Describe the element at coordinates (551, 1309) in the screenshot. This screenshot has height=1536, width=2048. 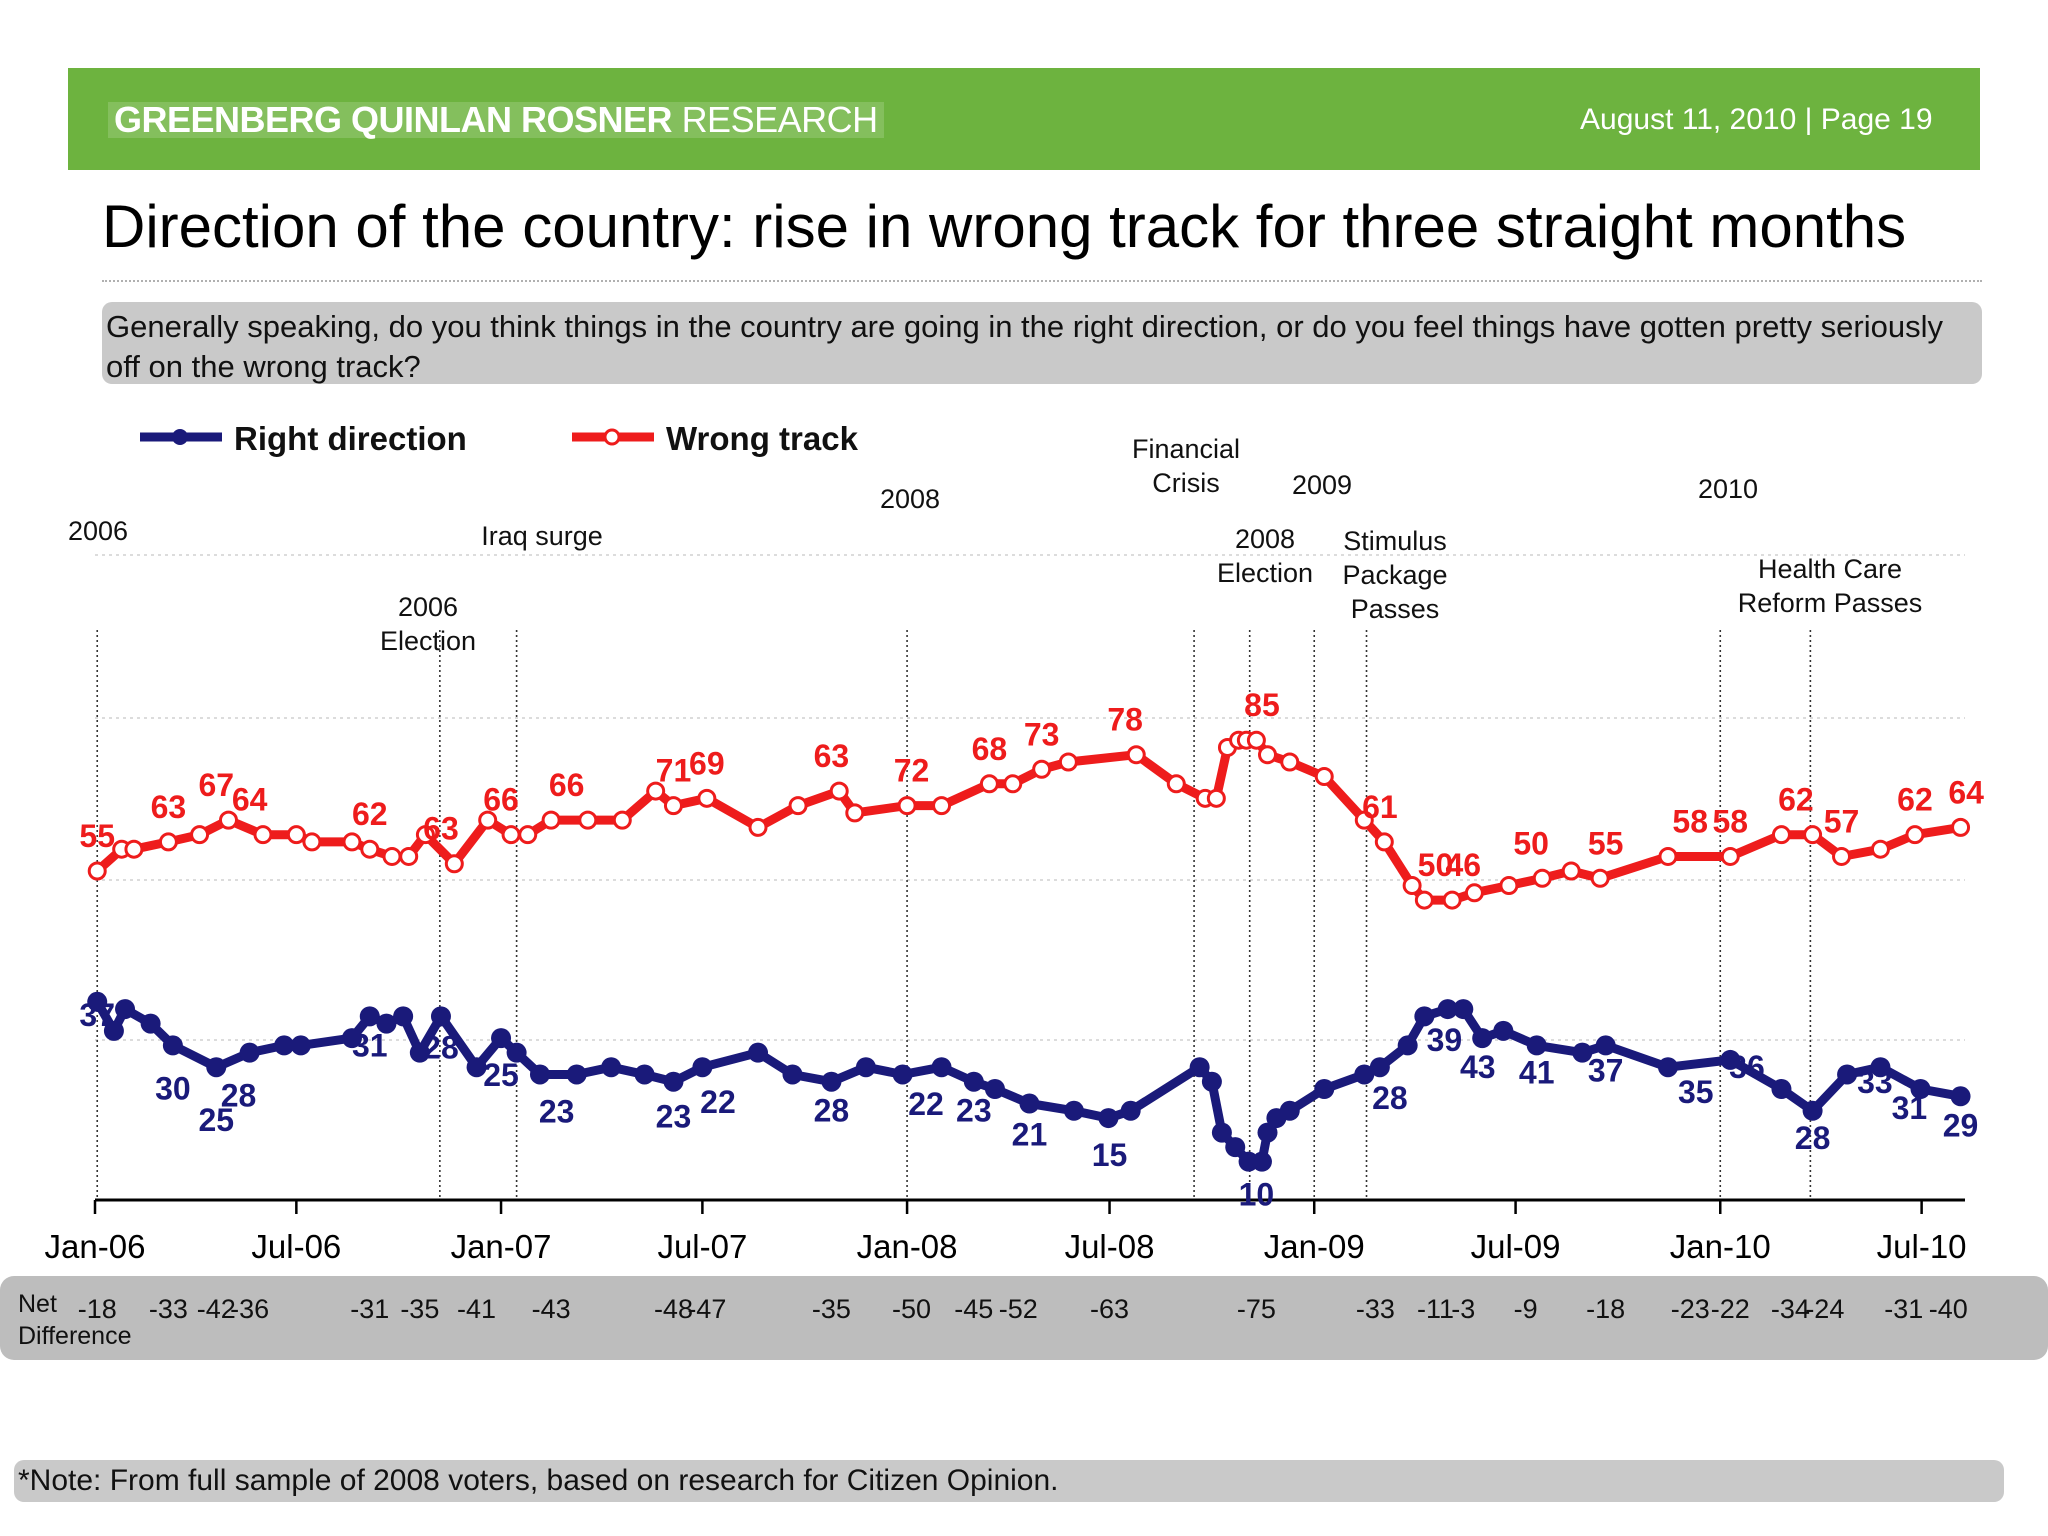
I see `net-value-7: -43` at that location.